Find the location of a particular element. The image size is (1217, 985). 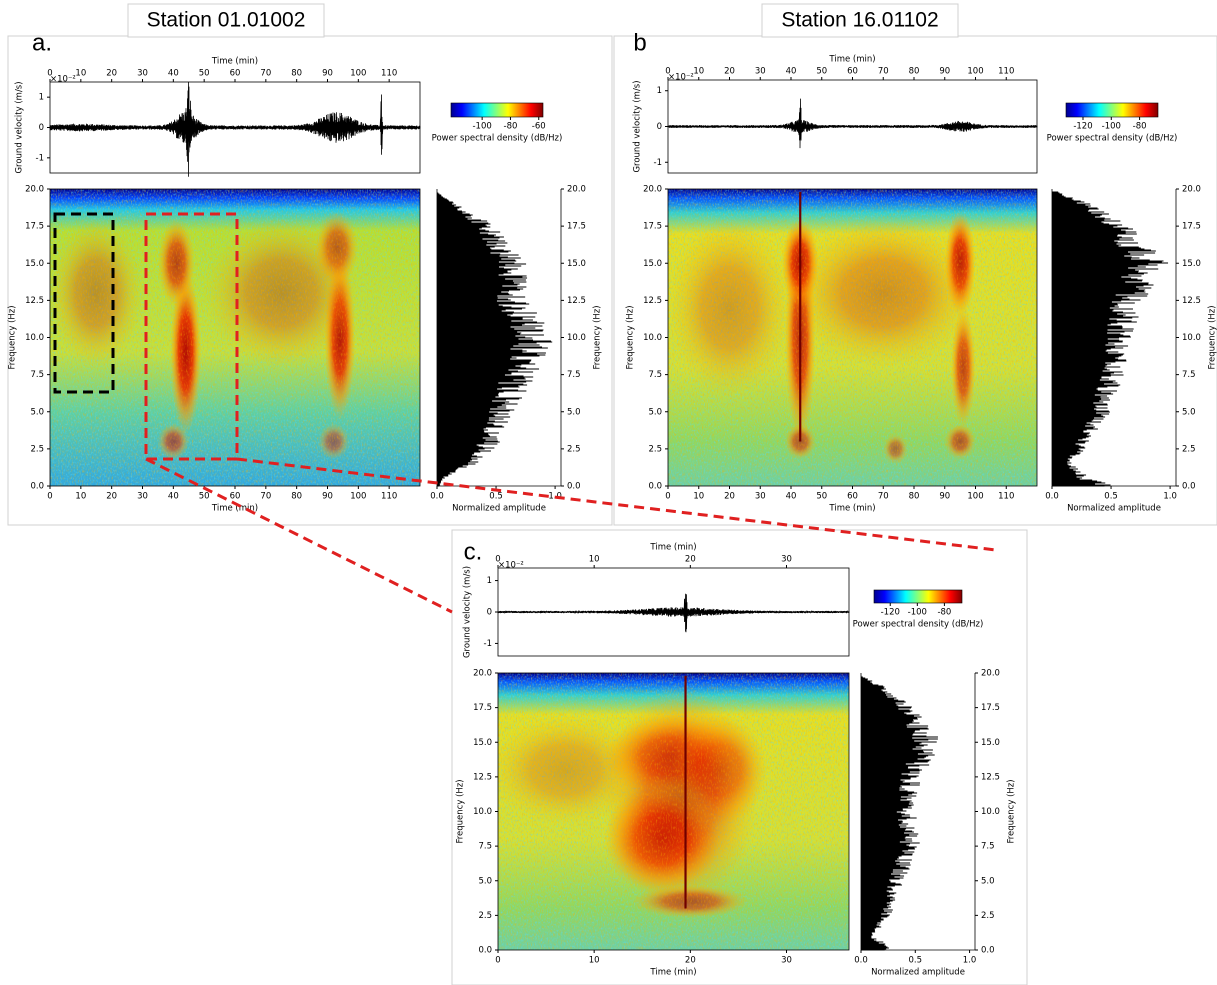

x-tick-label: 70 is located at coordinates (265, 497).